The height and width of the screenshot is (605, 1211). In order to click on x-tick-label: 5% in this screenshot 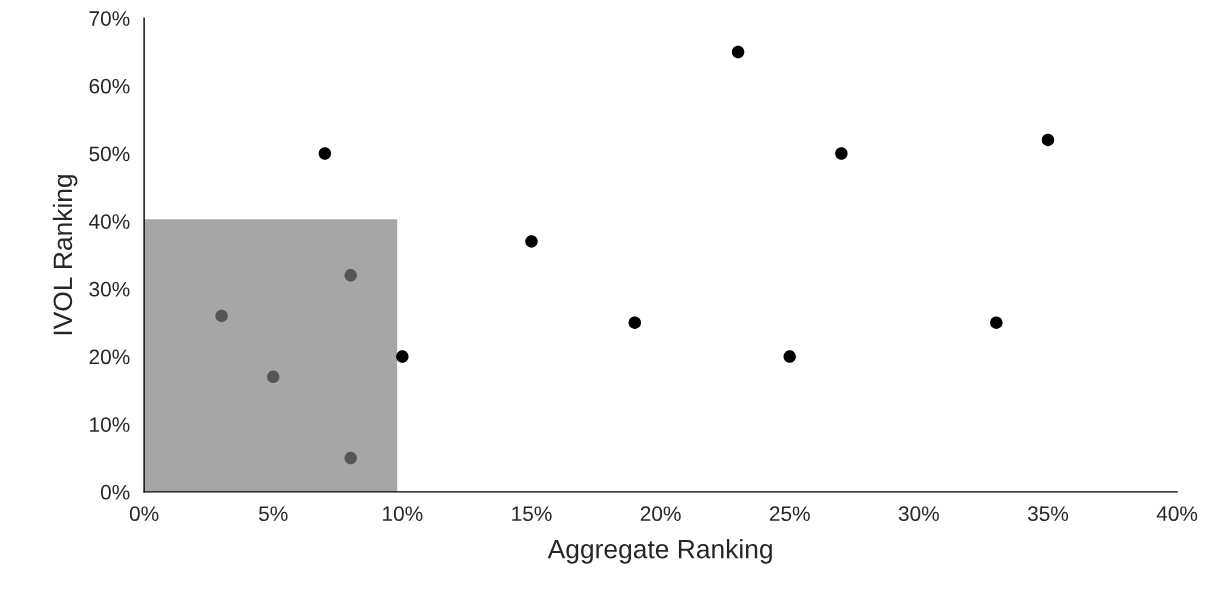, I will do `click(273, 514)`.